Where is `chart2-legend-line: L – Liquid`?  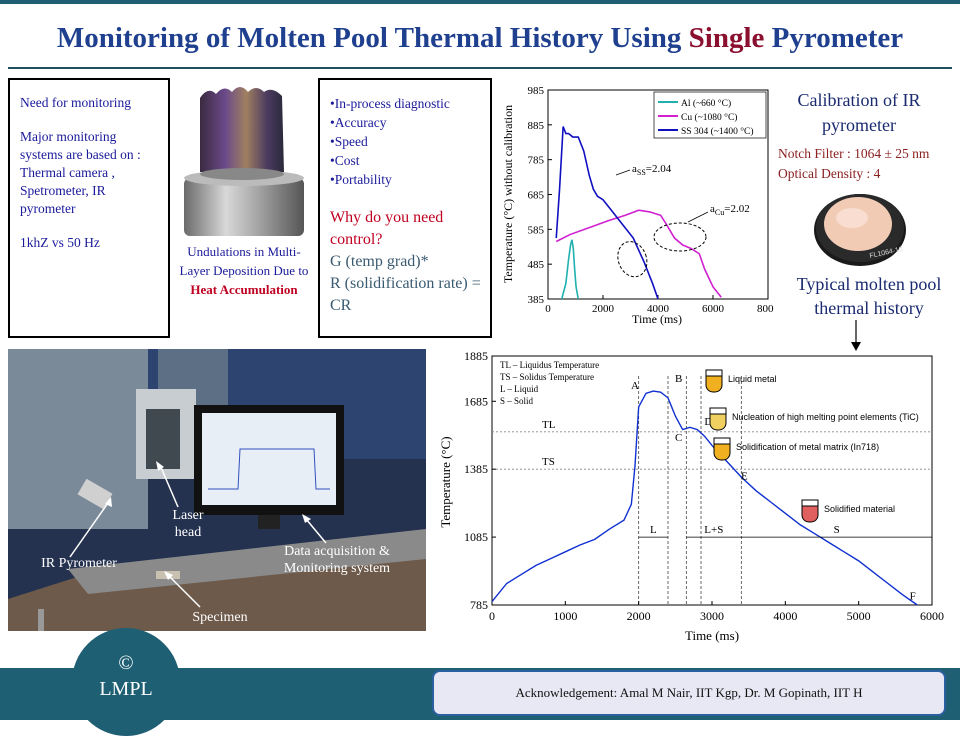
chart2-legend-line: L – Liquid is located at coordinates (519, 389).